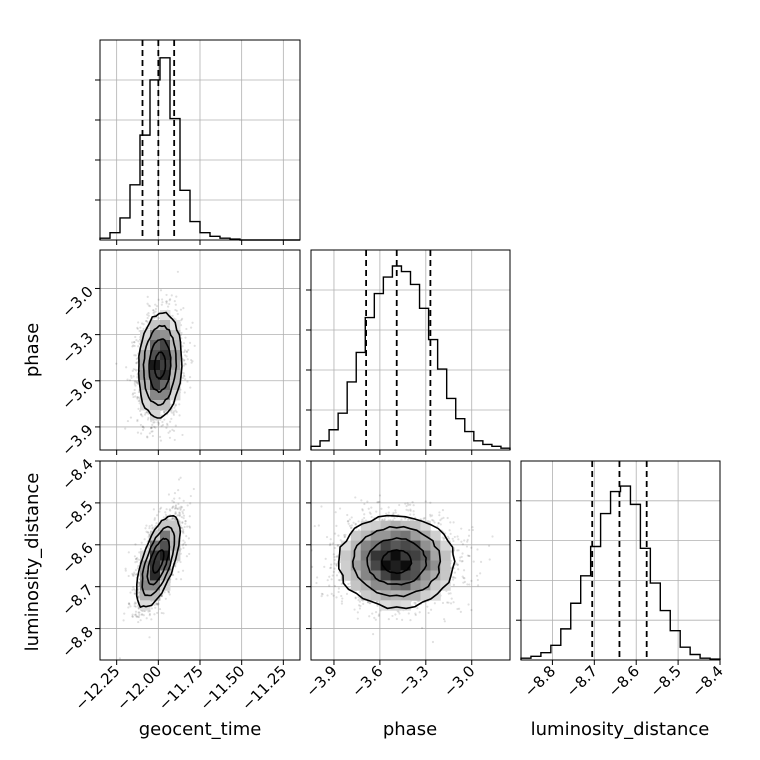  Describe the element at coordinates (408, 352) in the screenshot. I see `marginal-panel-phase` at that location.